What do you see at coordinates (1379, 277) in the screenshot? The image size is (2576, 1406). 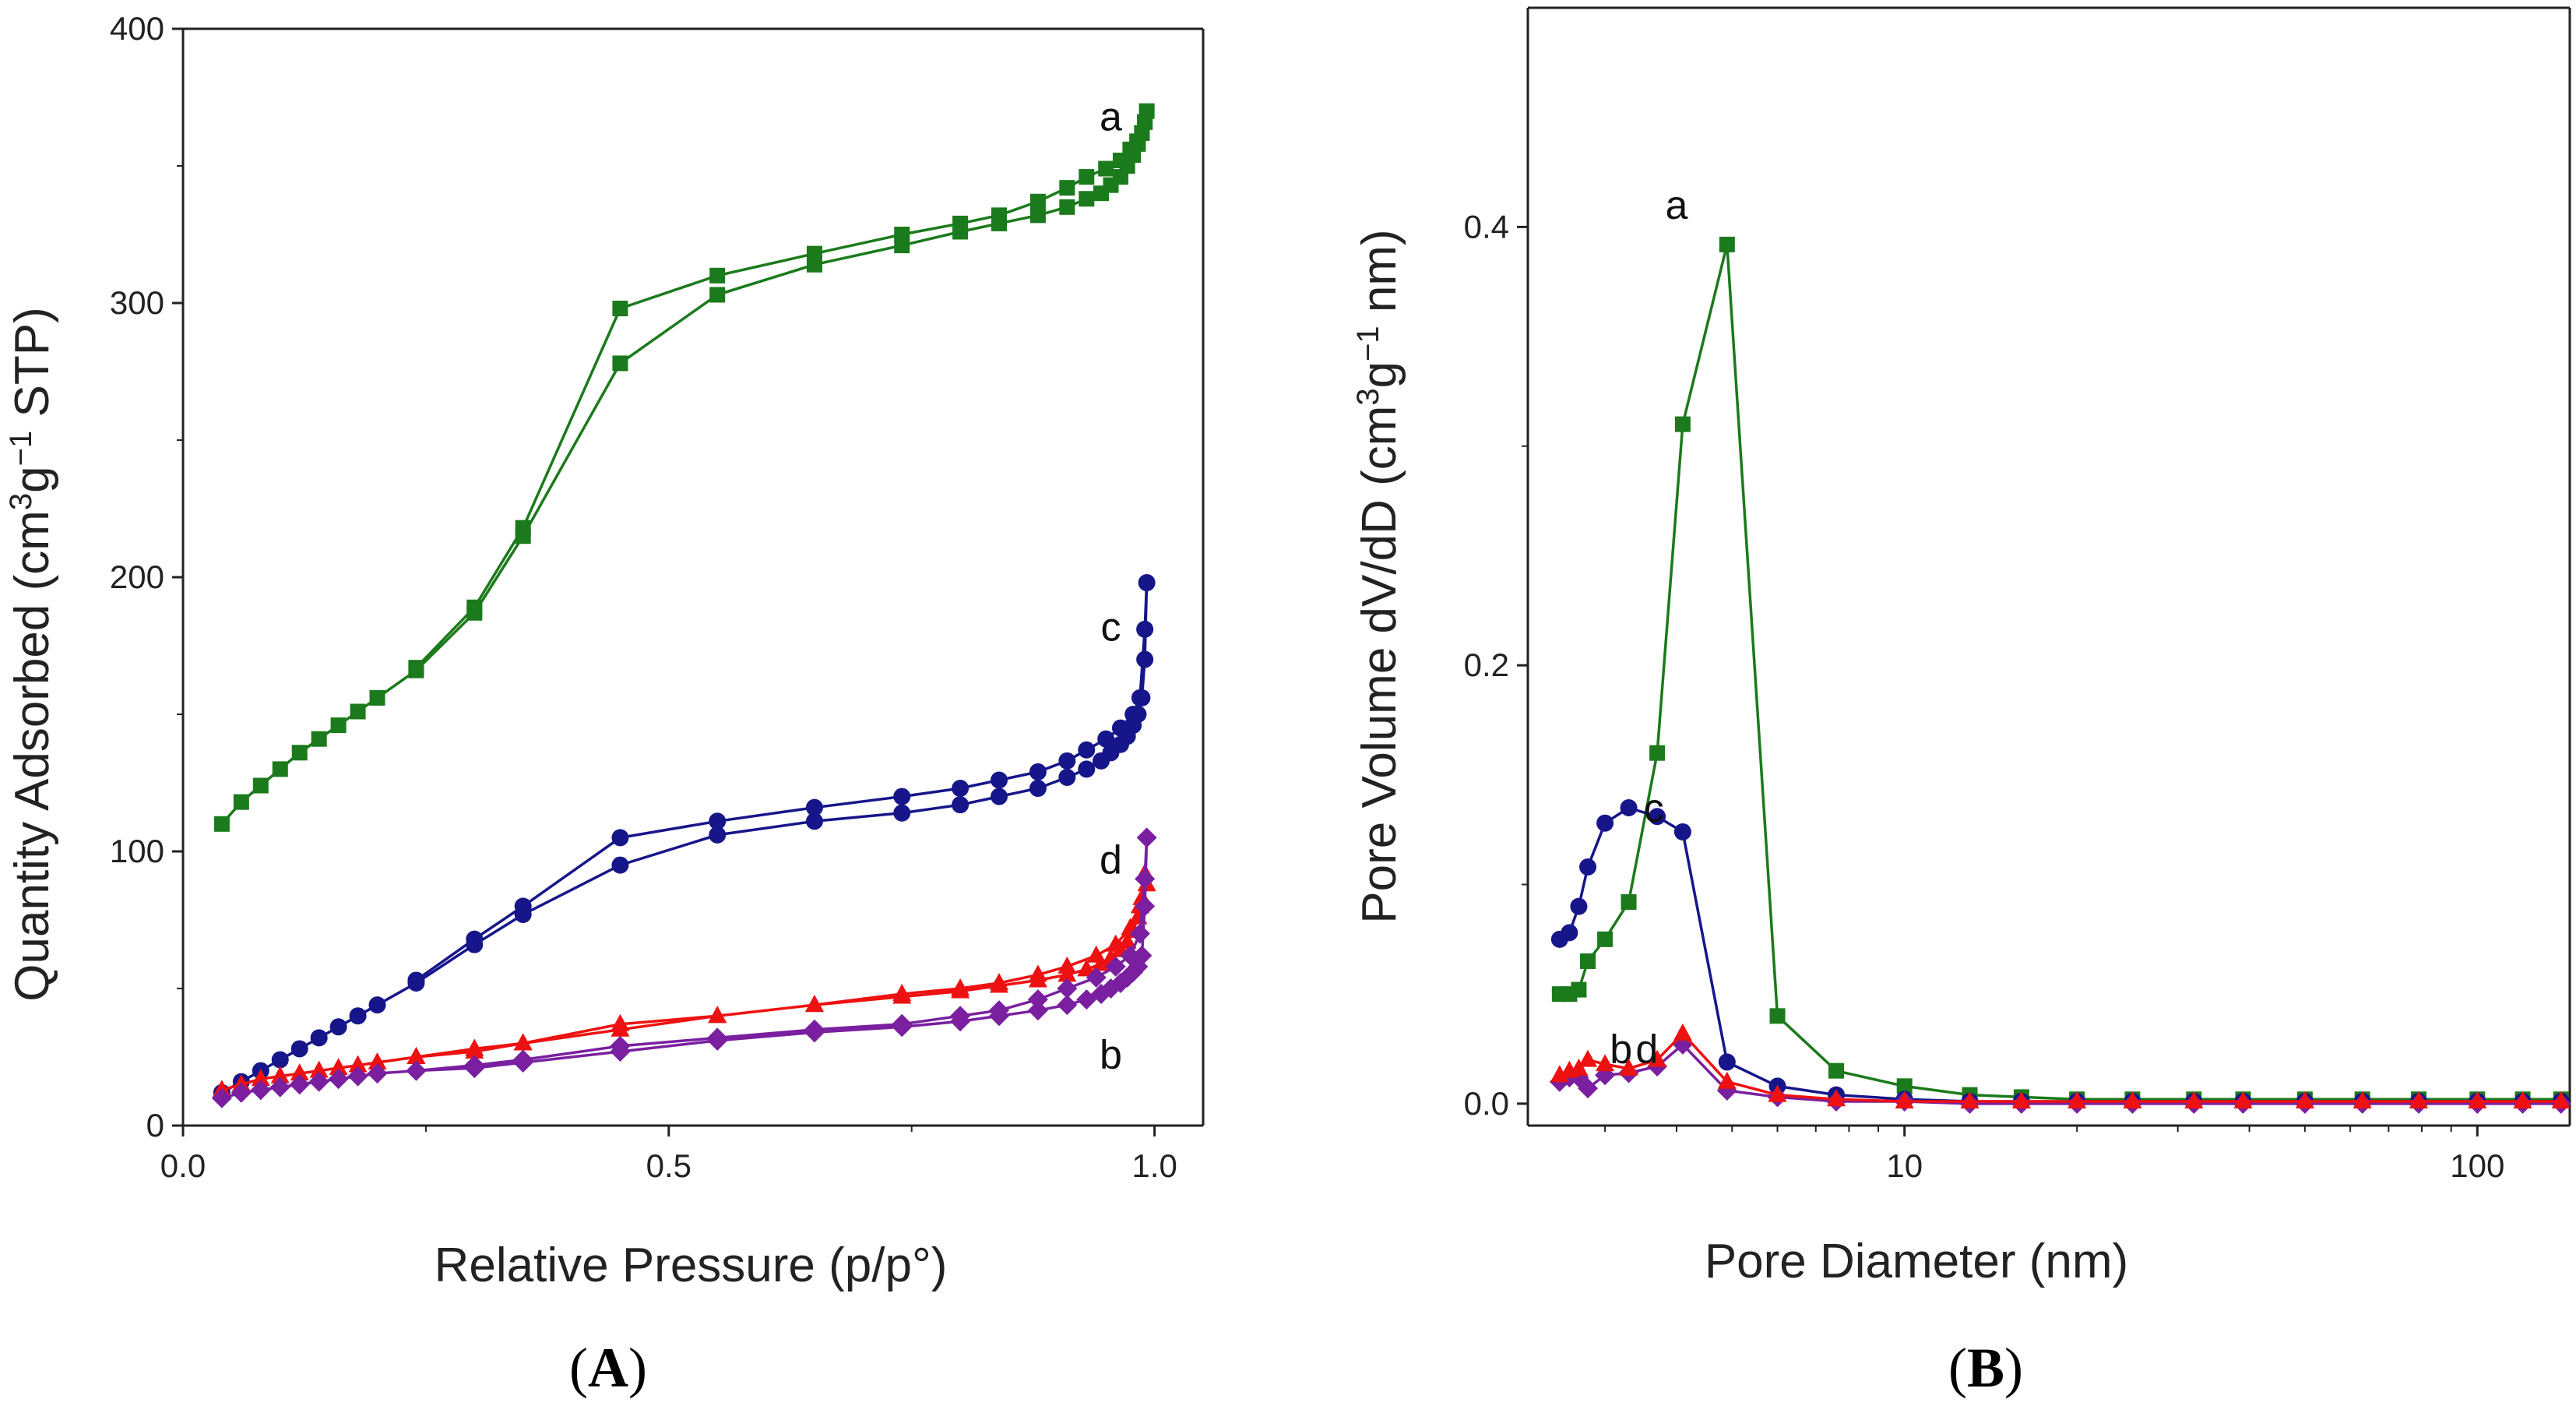 I see `y-axis-title-b-post: nm)` at bounding box center [1379, 277].